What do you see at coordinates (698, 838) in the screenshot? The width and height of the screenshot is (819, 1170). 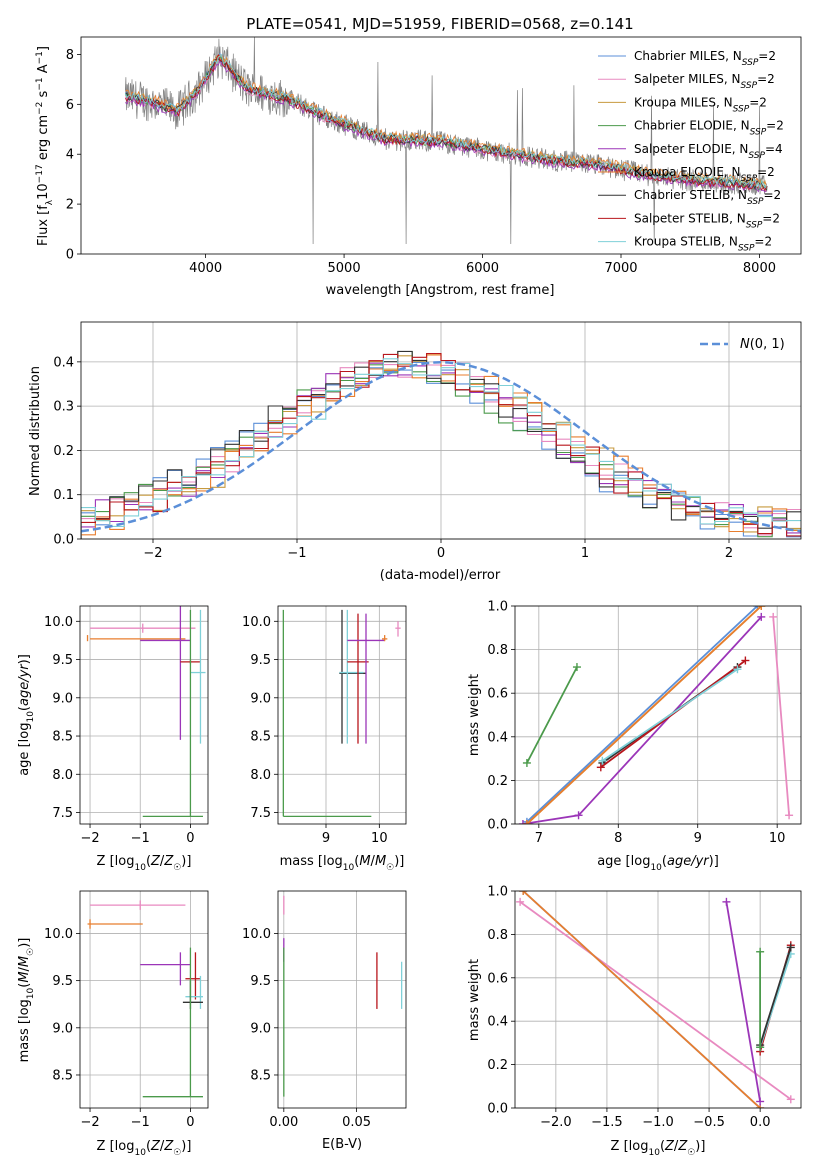 I see `x-tick-label: 9` at bounding box center [698, 838].